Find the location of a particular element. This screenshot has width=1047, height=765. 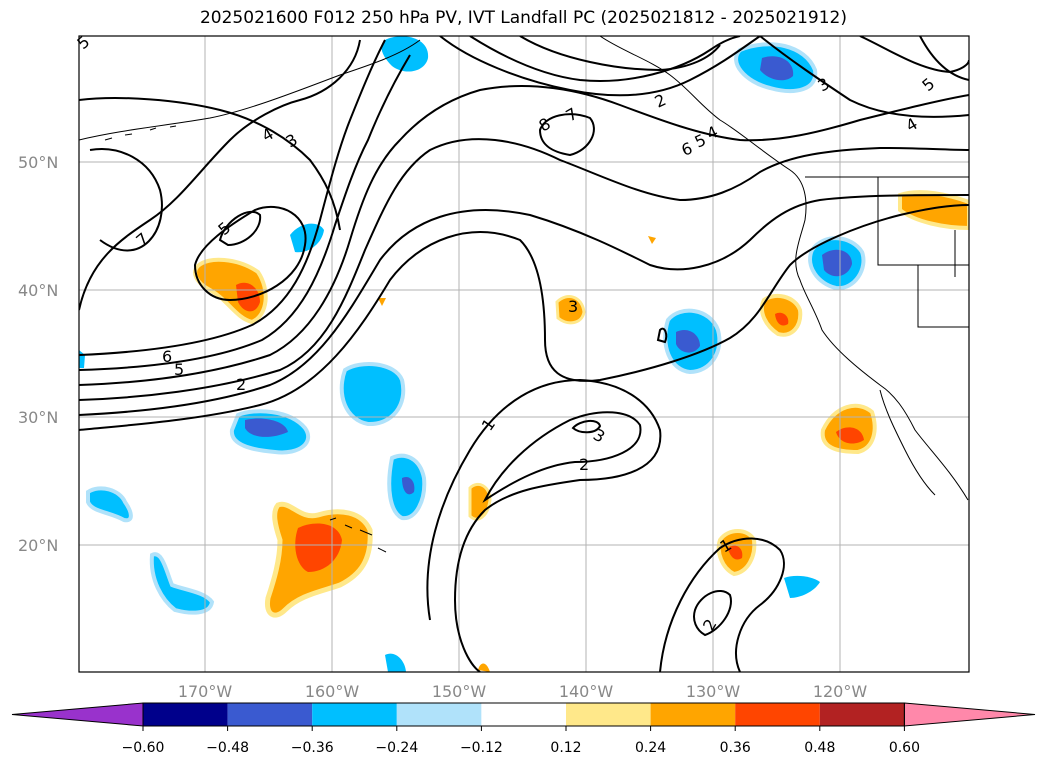

state-borders is located at coordinates (923, 252).